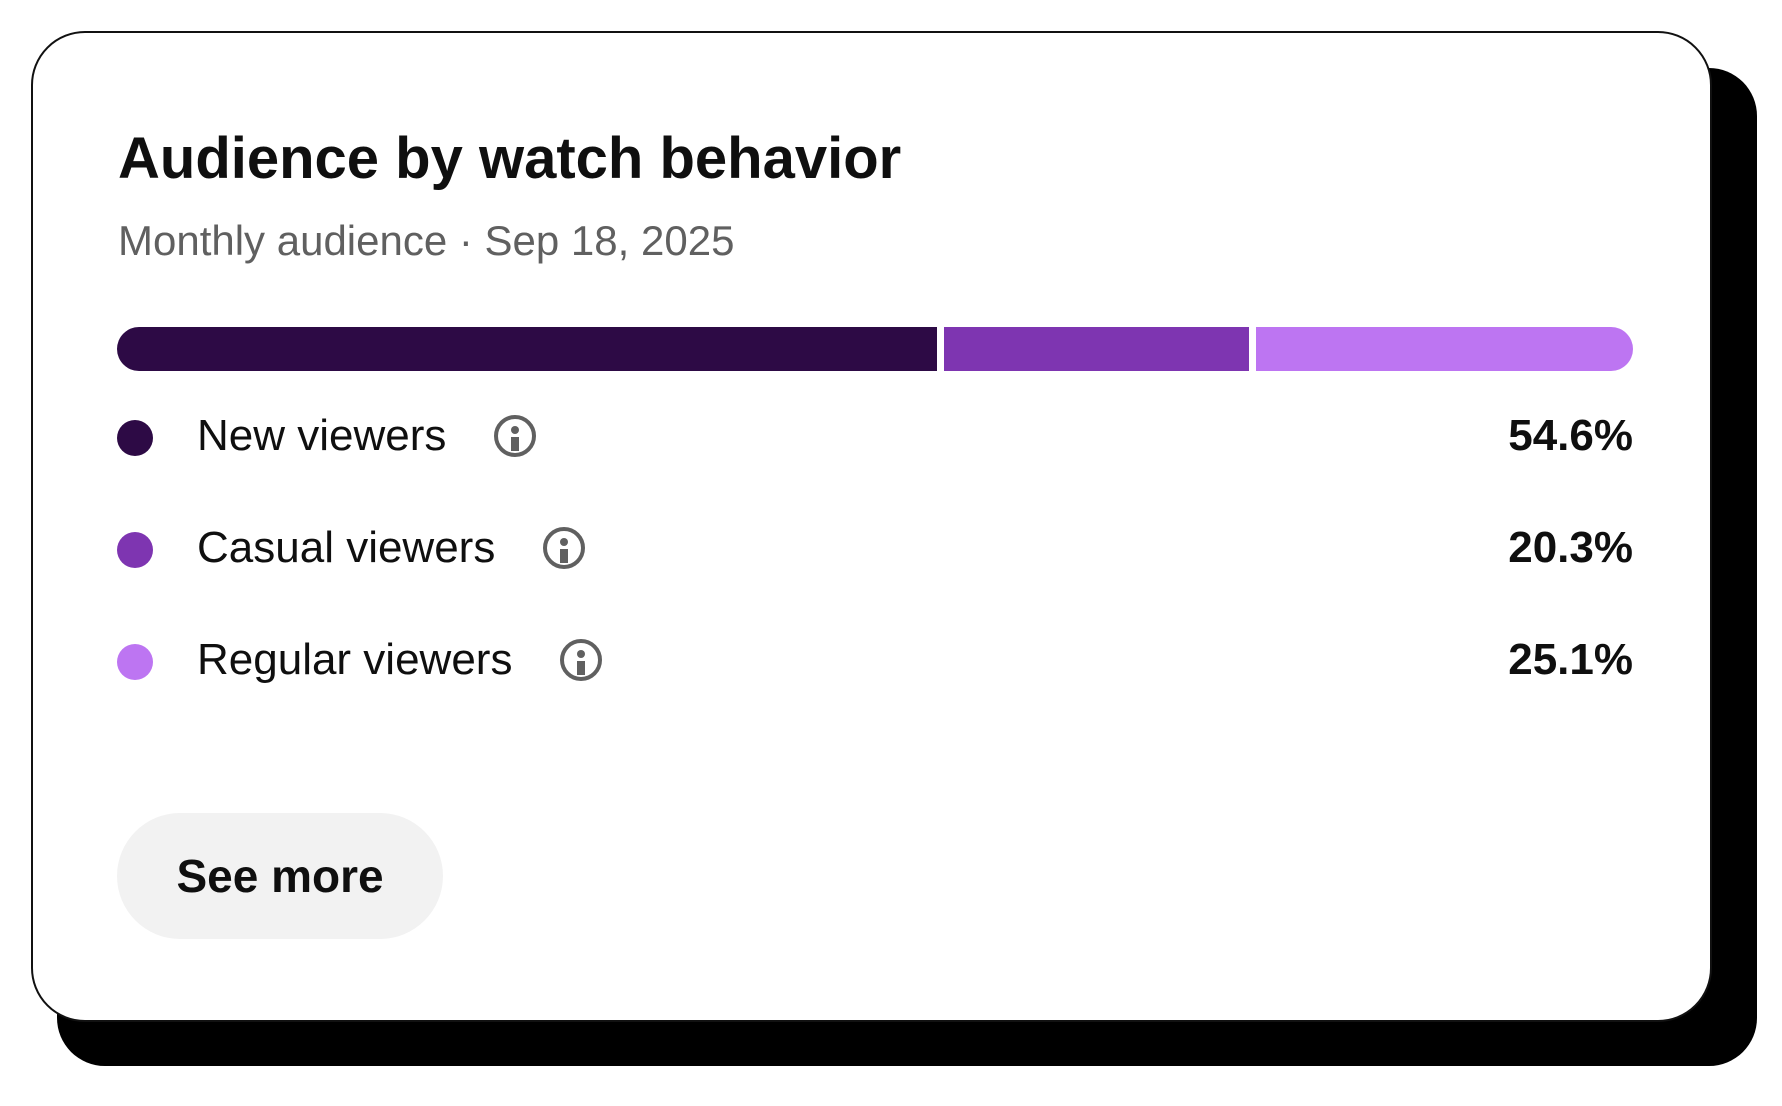 The image size is (1782, 1106). I want to click on stacked-bar-chart, so click(875, 349).